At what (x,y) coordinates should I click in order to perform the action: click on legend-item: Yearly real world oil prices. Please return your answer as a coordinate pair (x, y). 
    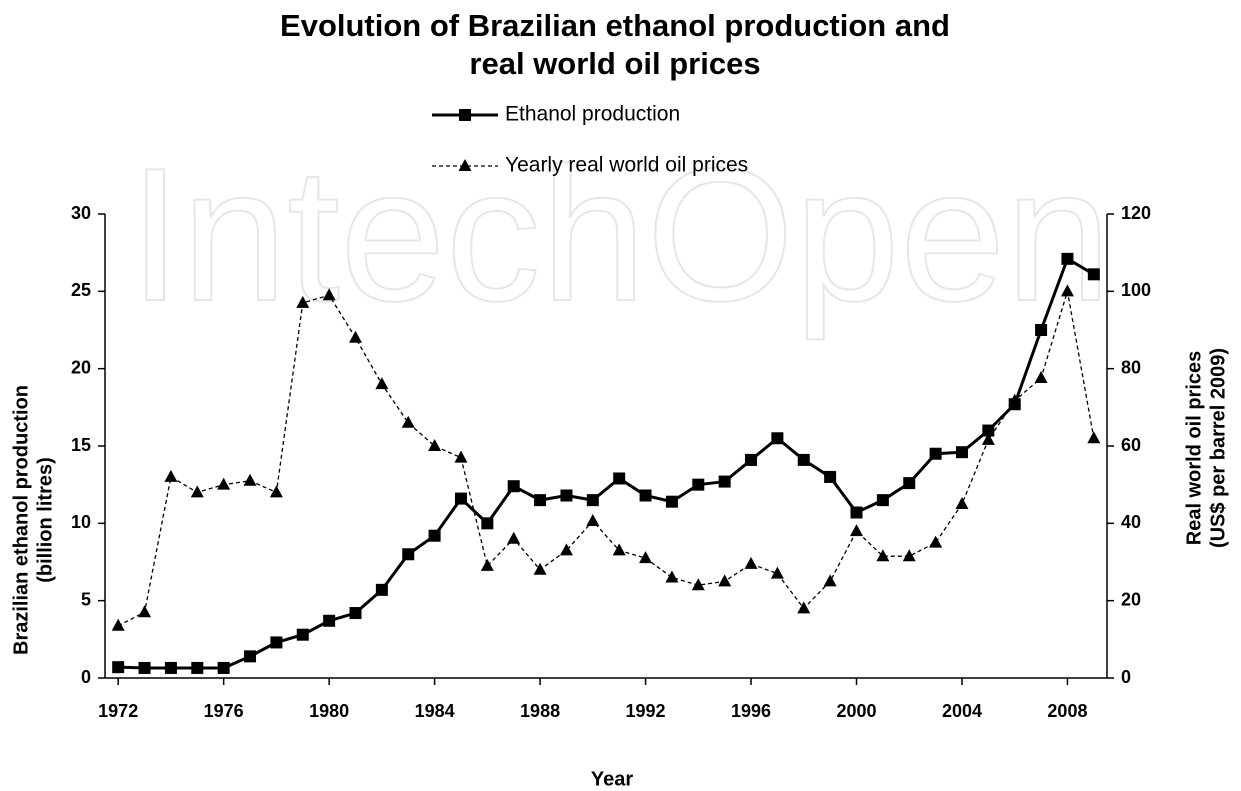
    Looking at the image, I should click on (590, 165).